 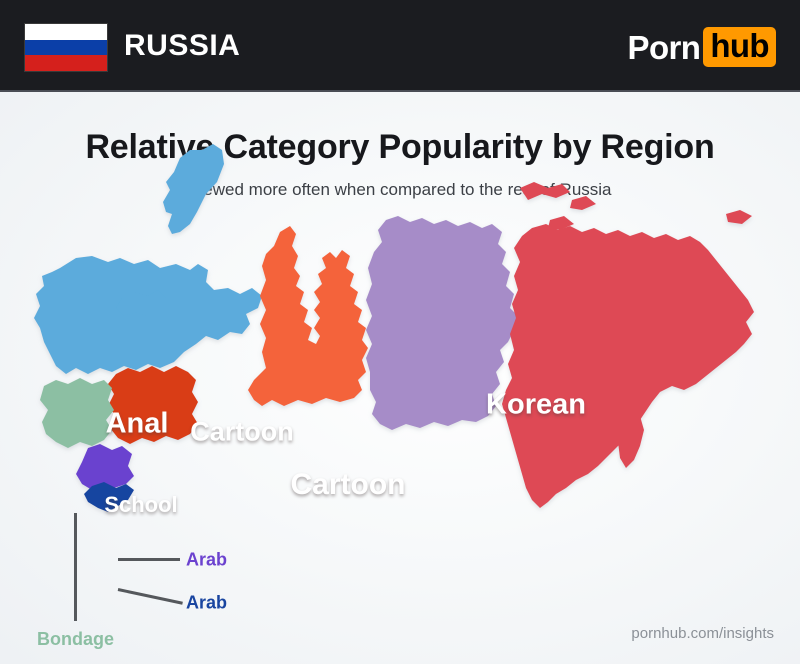 What do you see at coordinates (149, 559) in the screenshot?
I see `leader-line-arab-violet` at bounding box center [149, 559].